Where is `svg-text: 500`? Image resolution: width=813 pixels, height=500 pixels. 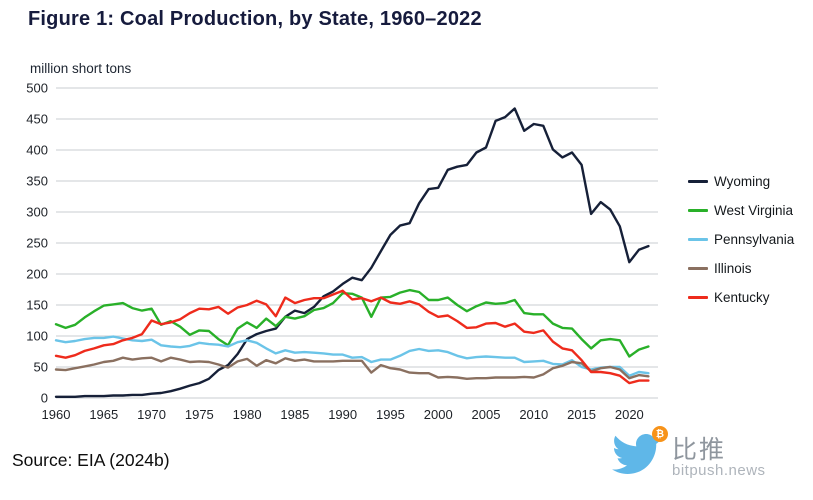 svg-text: 500 is located at coordinates (37, 88).